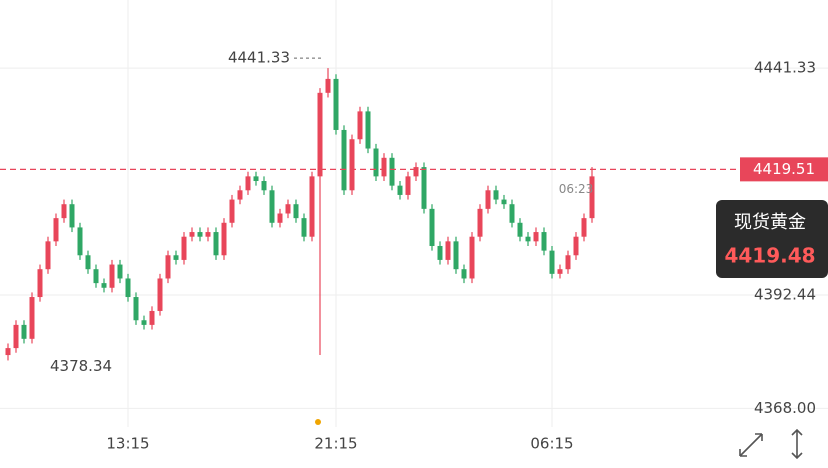  I want to click on quote-name: 现货黄金, so click(770, 222).